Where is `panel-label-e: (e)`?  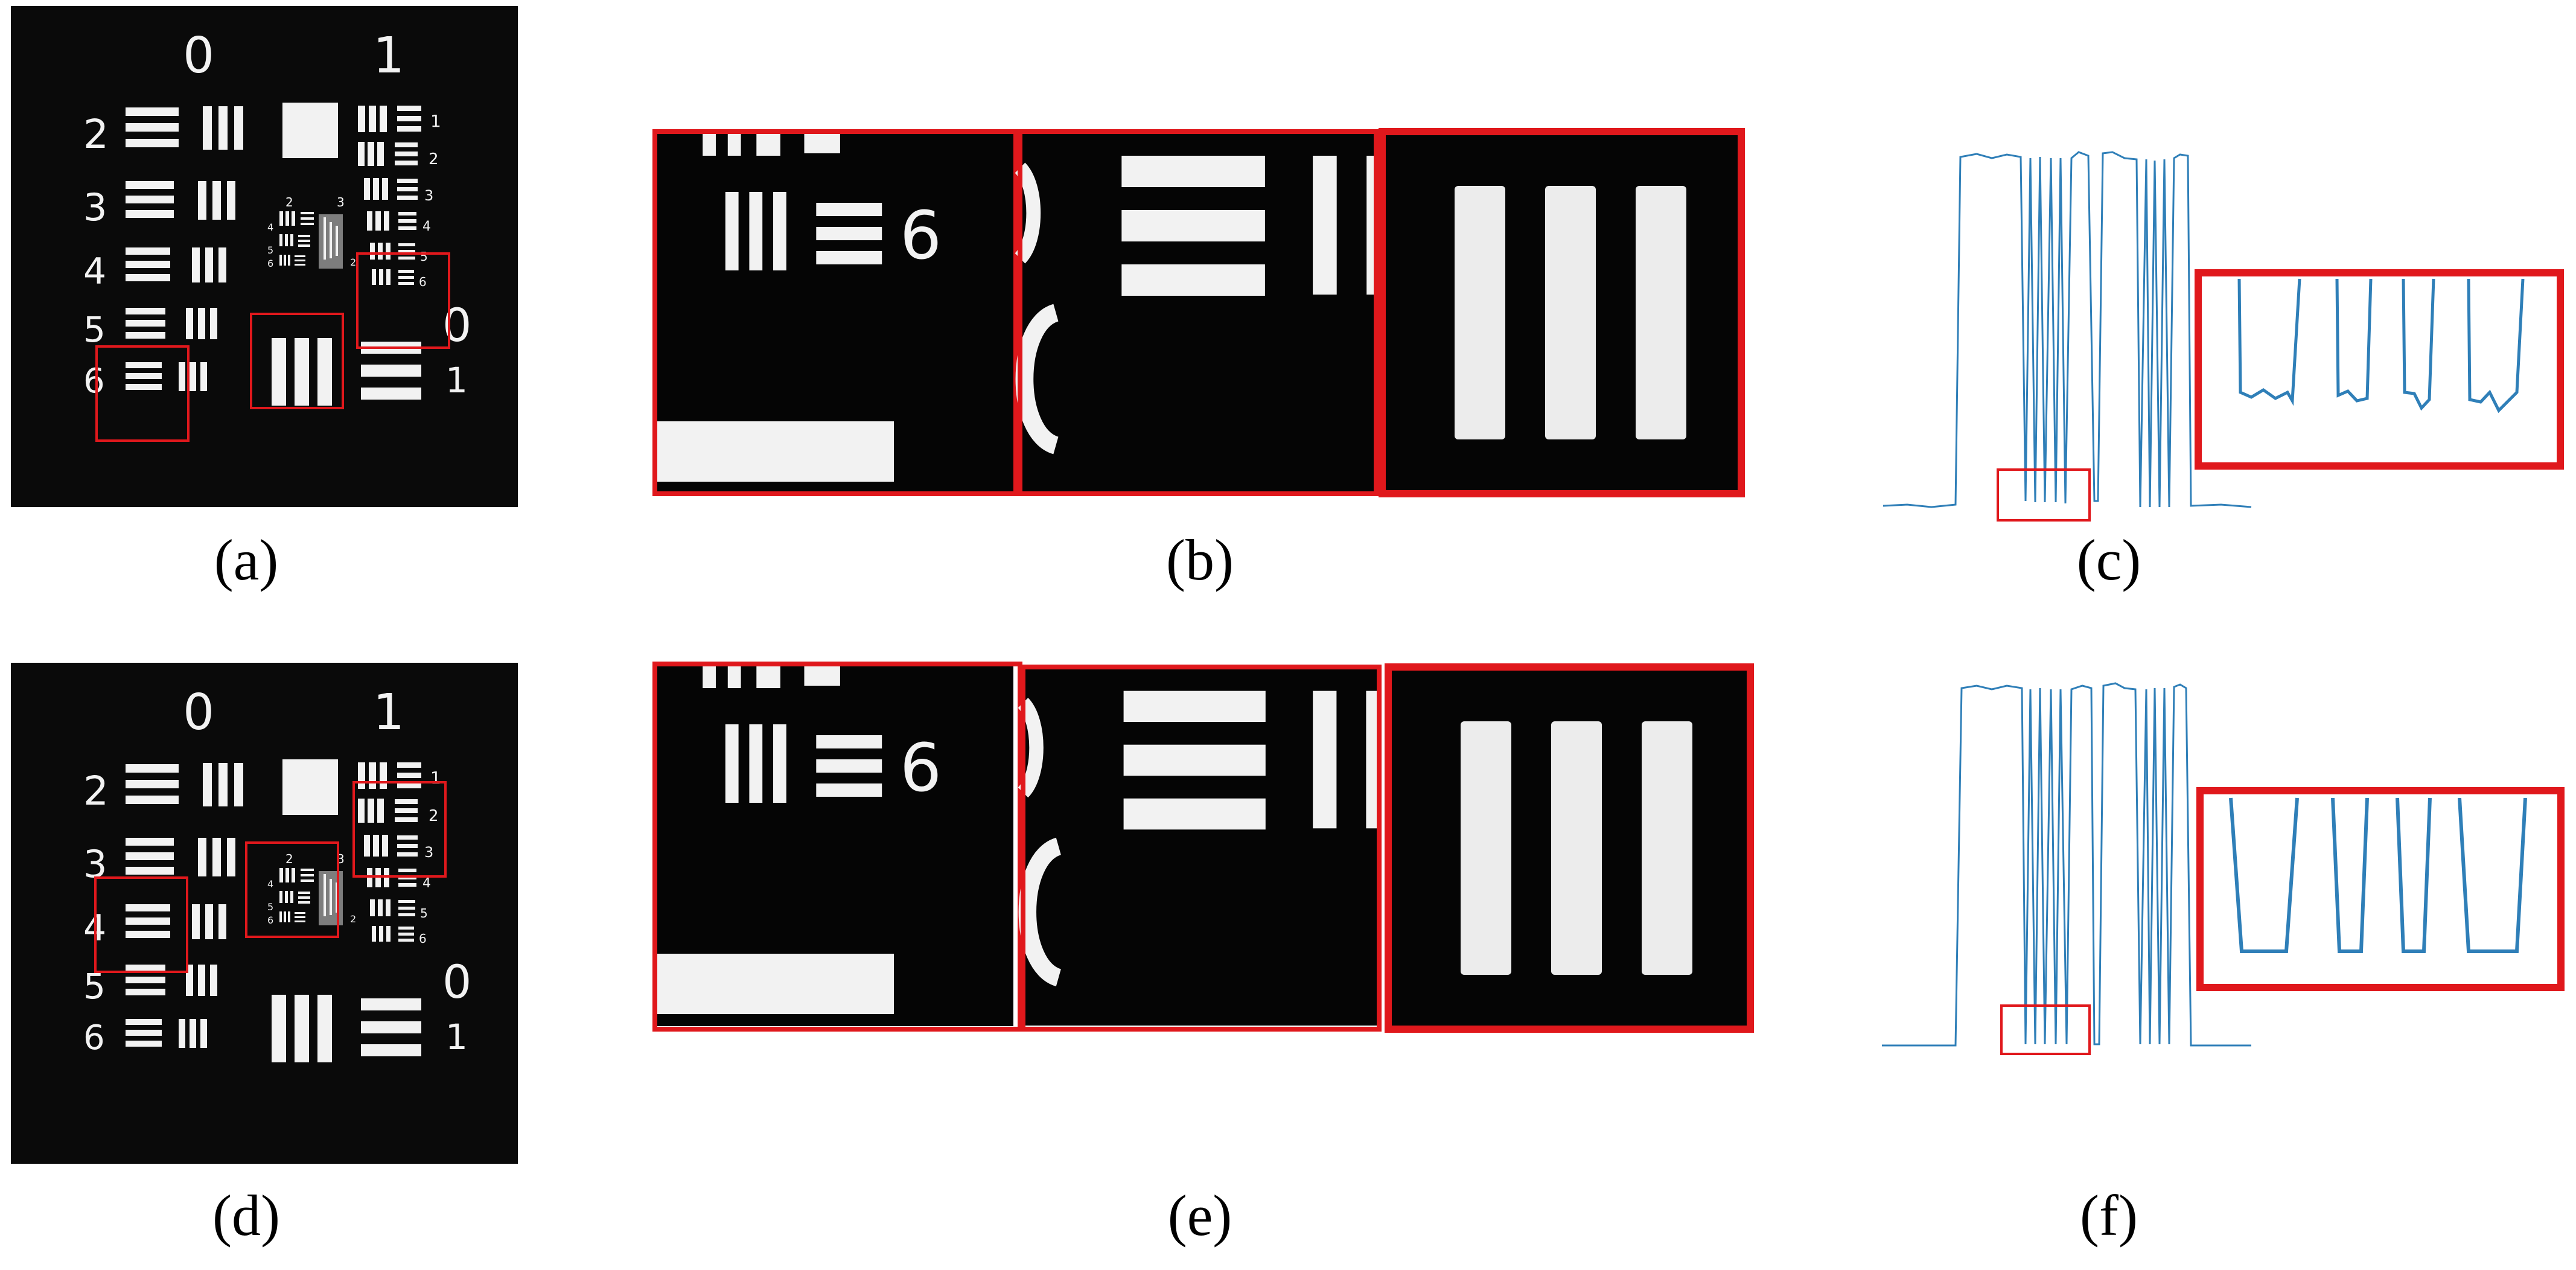
panel-label-e: (e) is located at coordinates (1199, 1216).